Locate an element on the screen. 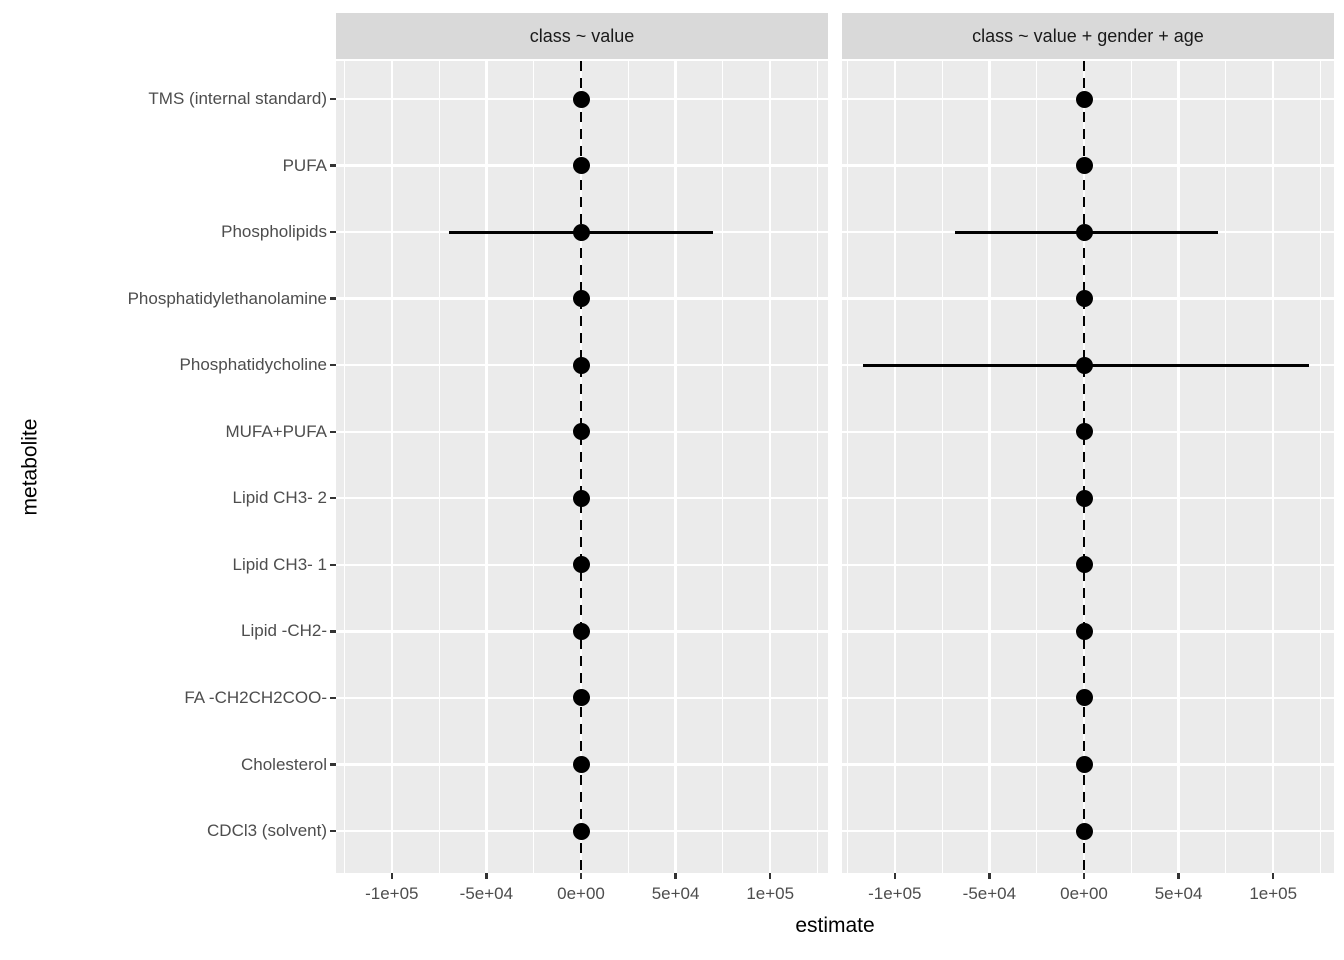 The width and height of the screenshot is (1344, 960). y-axis-label: Phosphatidylethanolamine is located at coordinates (227, 298).